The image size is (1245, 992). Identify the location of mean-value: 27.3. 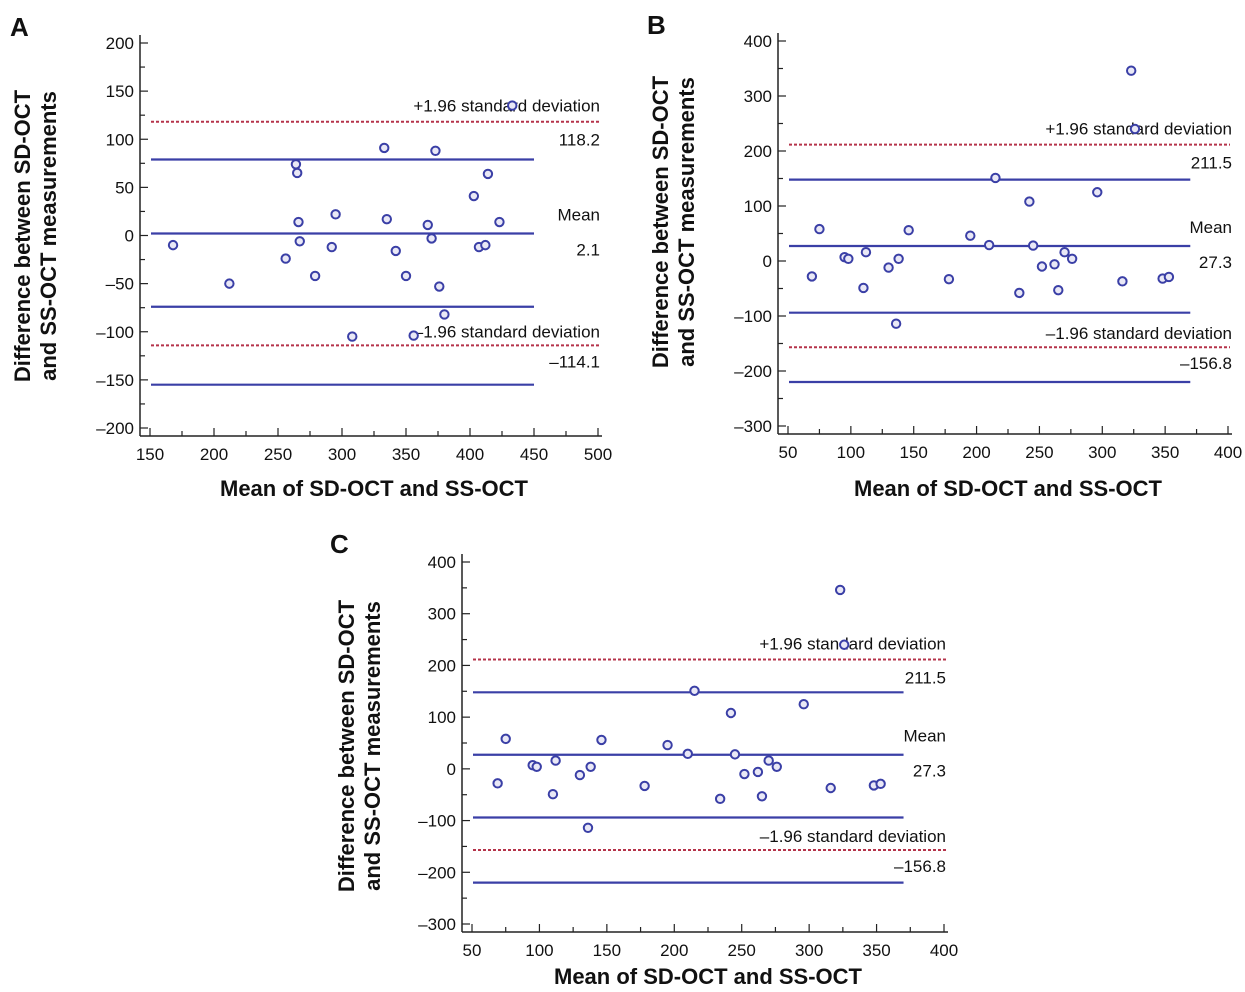
(929, 771).